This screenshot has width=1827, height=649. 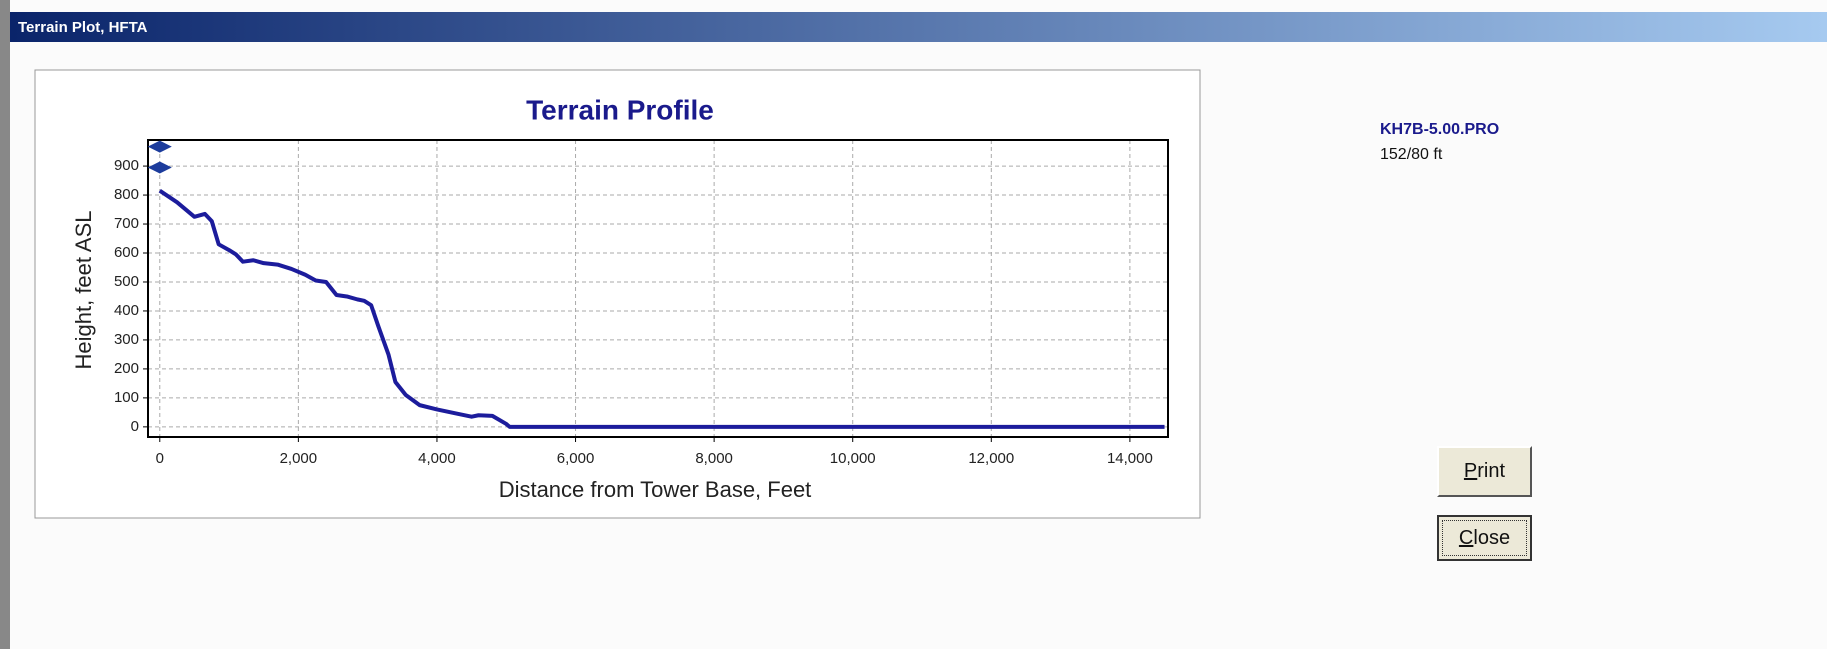 What do you see at coordinates (1484, 471) in the screenshot?
I see `print-button: Print` at bounding box center [1484, 471].